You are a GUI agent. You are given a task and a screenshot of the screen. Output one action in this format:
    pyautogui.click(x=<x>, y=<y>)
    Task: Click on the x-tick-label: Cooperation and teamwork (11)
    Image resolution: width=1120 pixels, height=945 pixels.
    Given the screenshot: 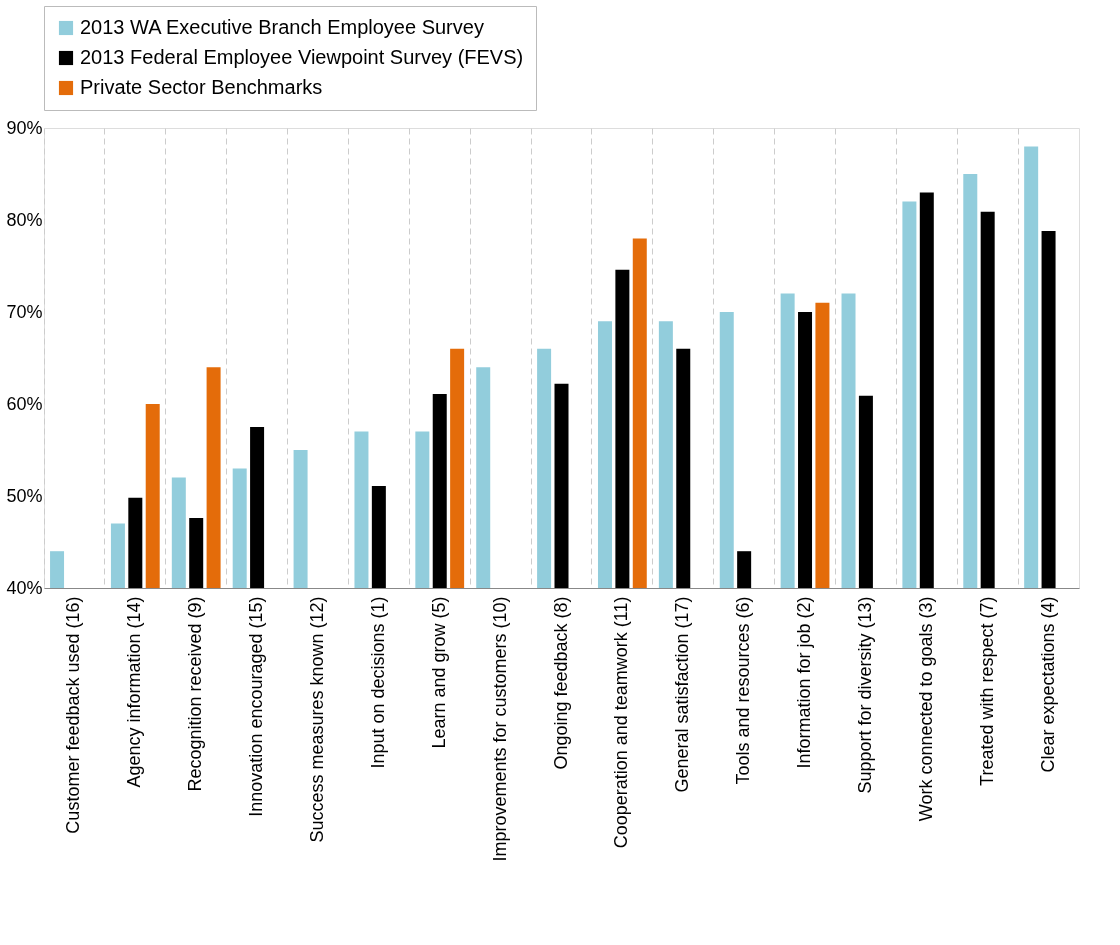 What is the action you would take?
    pyautogui.click(x=621, y=722)
    